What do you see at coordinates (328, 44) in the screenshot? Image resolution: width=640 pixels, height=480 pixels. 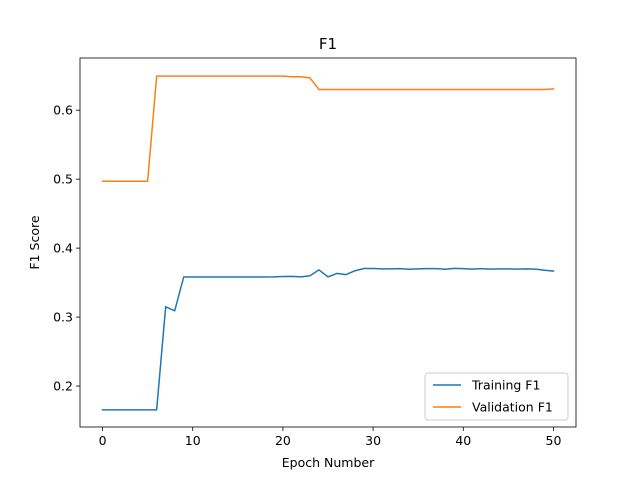 I see `chart-title: F1` at bounding box center [328, 44].